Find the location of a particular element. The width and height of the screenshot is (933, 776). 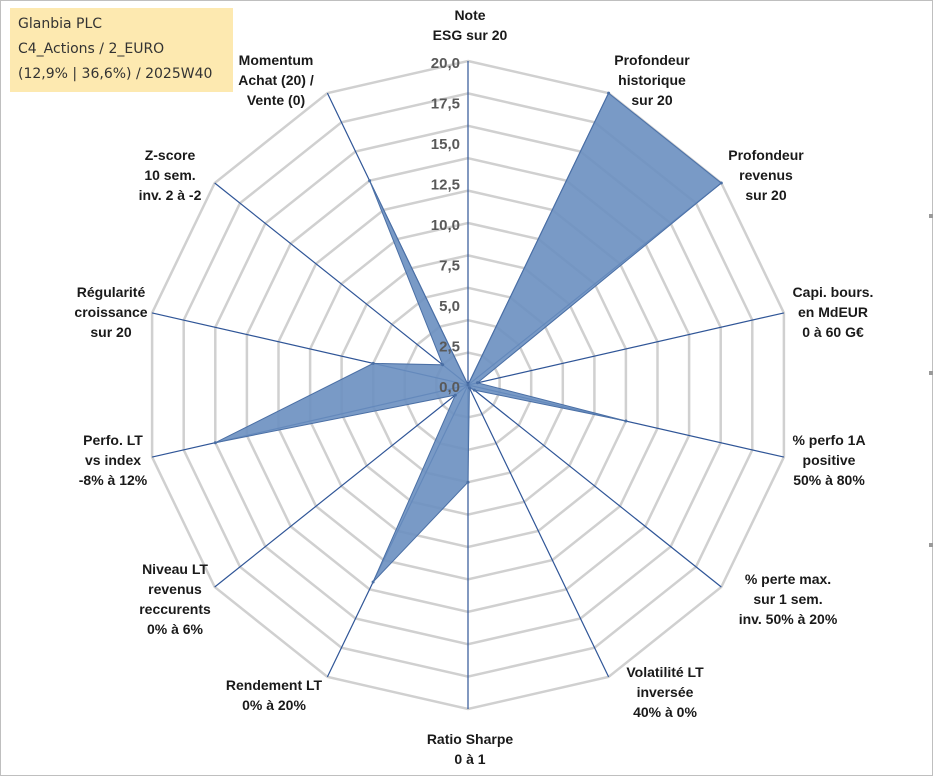

category-label-line: historique is located at coordinates (652, 80).